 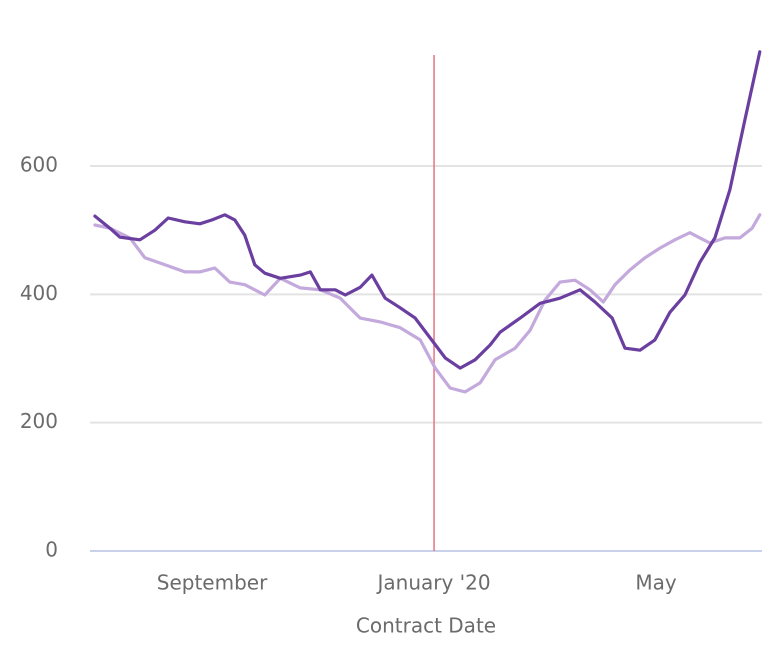 I want to click on y-tick-label: 600, so click(x=39, y=165).